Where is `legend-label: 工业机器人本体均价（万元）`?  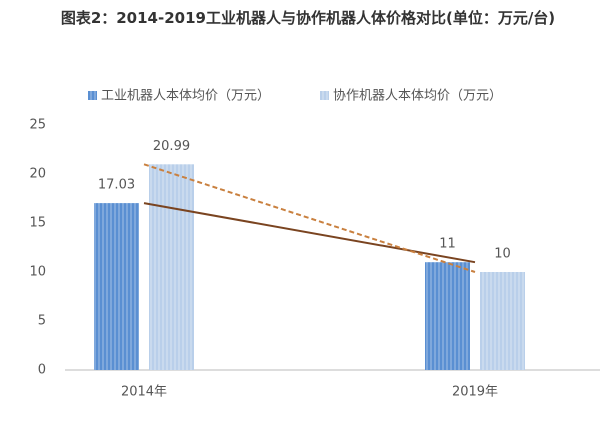 legend-label: 工业机器人本体均价（万元） is located at coordinates (185, 96).